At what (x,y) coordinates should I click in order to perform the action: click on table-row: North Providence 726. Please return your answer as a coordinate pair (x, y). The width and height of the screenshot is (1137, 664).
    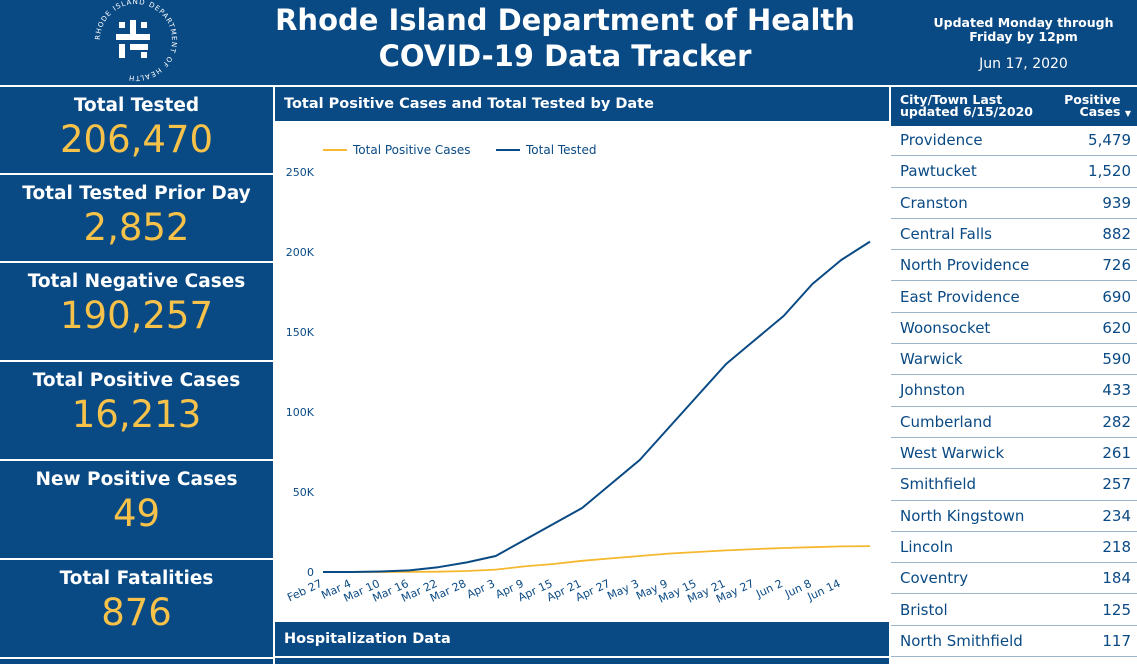
    Looking at the image, I should click on (1014, 266).